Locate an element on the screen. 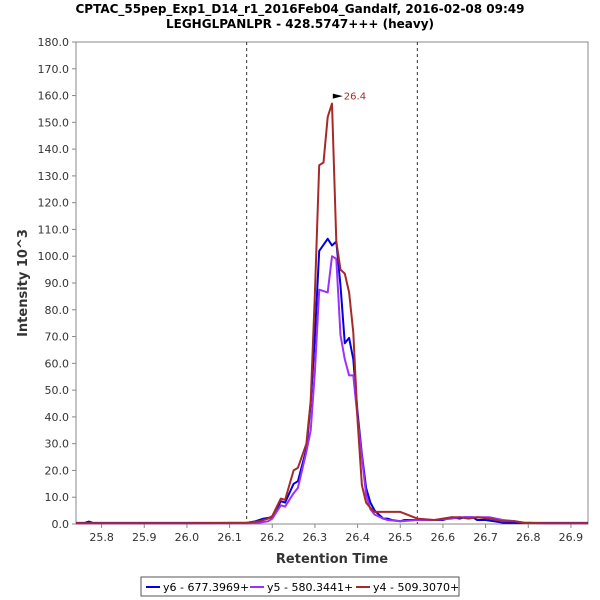 Image resolution: width=600 pixels, height=600 pixels. y-tick-label: 180.0 is located at coordinates (54, 42).